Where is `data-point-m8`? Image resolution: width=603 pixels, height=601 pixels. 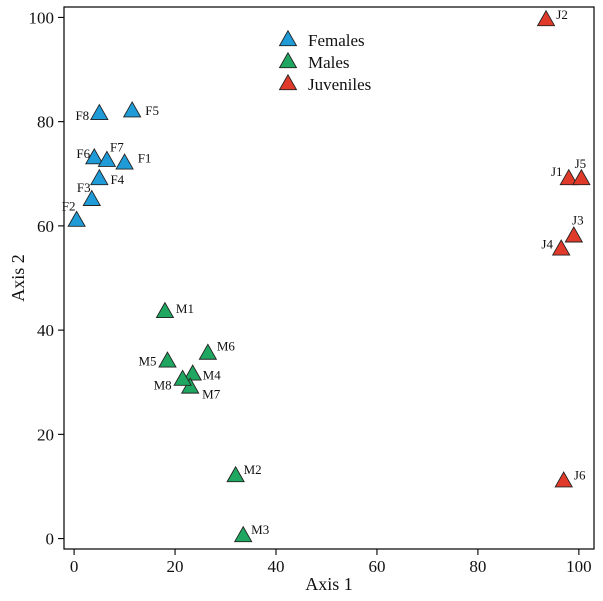
data-point-m8 is located at coordinates (182, 377).